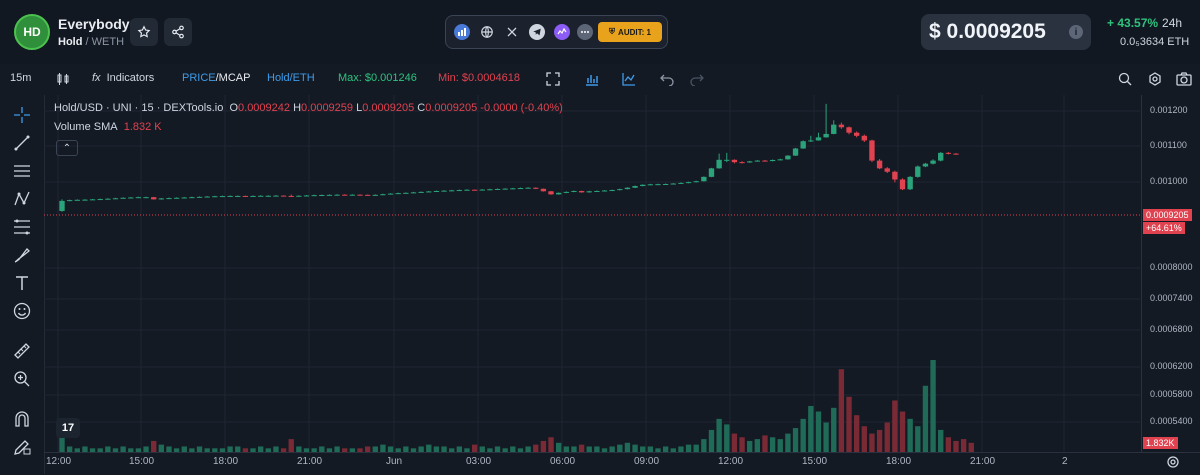 This screenshot has width=1200, height=475. I want to click on info-icon: i, so click(1076, 32).